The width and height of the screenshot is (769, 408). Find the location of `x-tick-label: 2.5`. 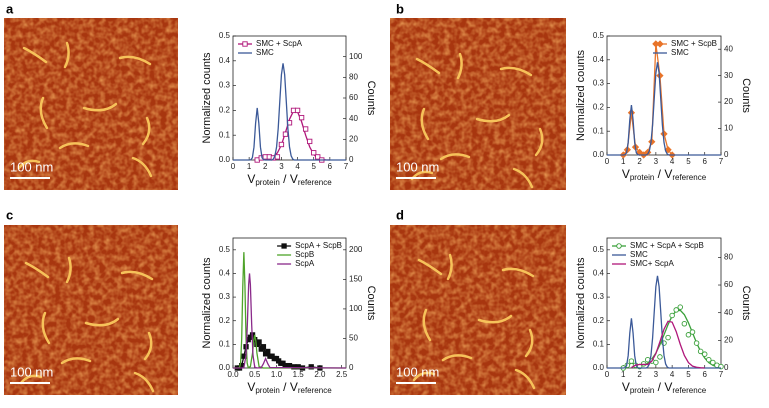

x-tick-label: 2.5 is located at coordinates (342, 374).